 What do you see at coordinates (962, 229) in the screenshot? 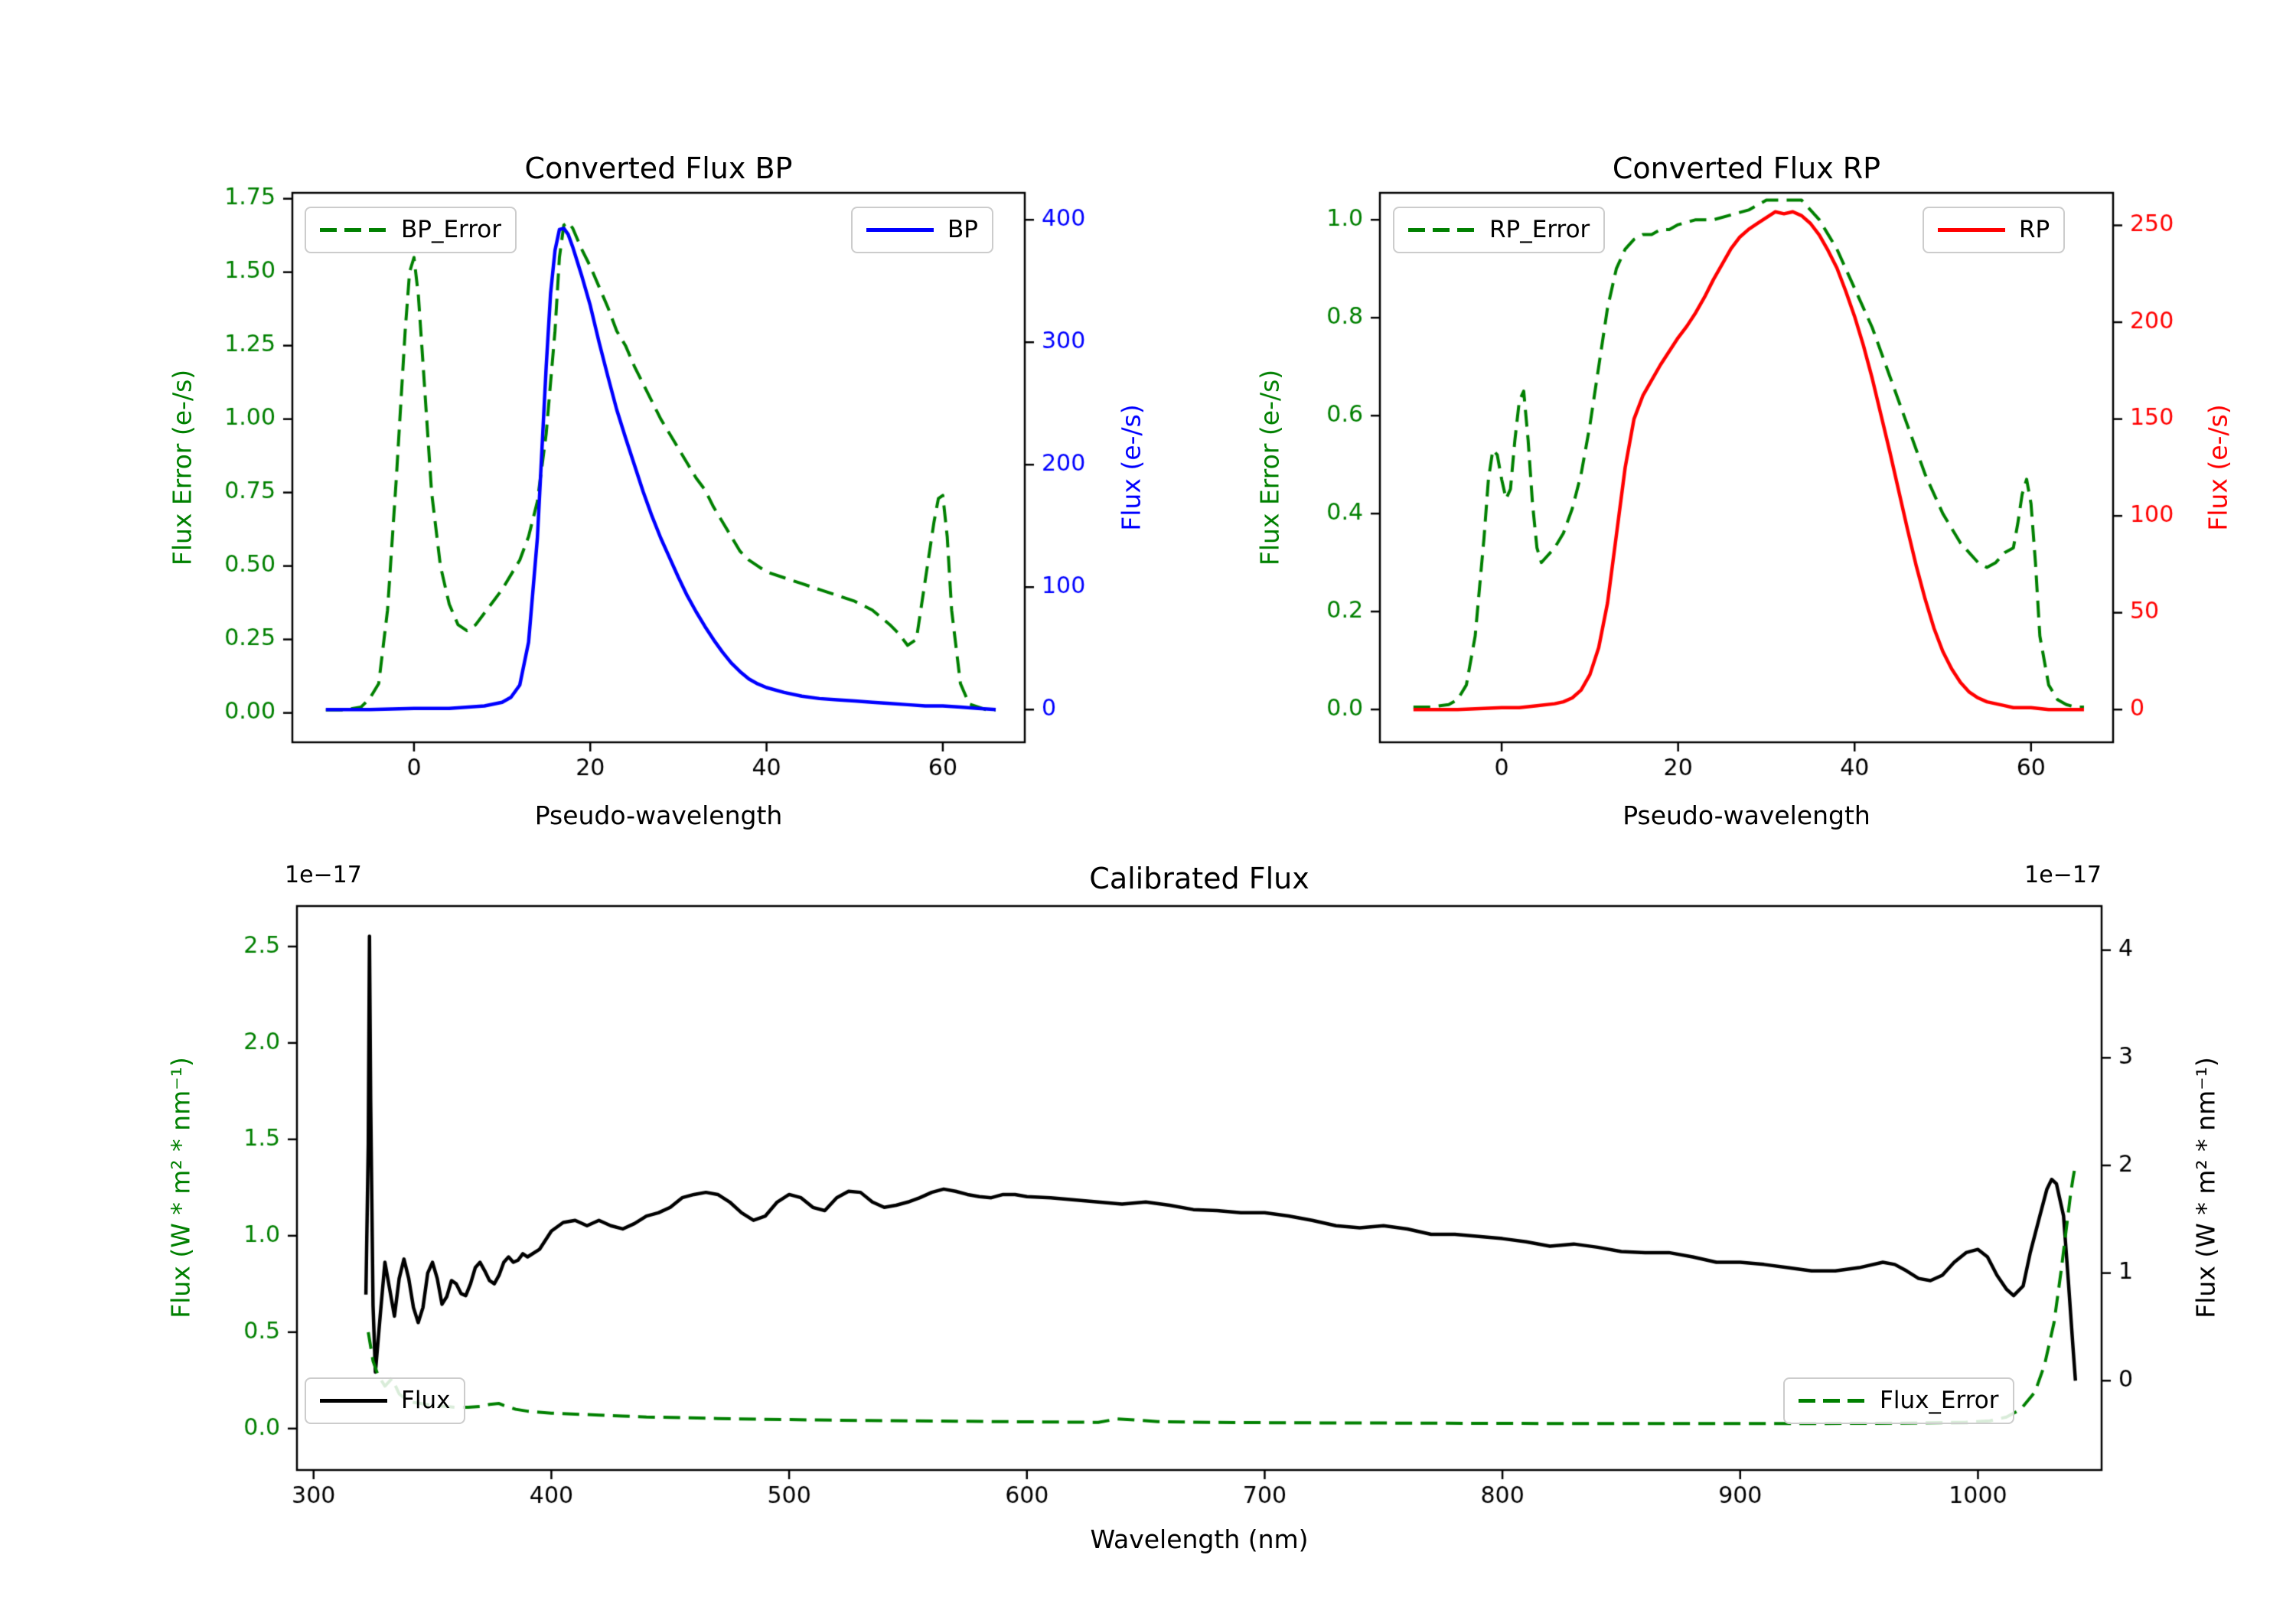
I see `legend-label-bp: BP` at bounding box center [962, 229].